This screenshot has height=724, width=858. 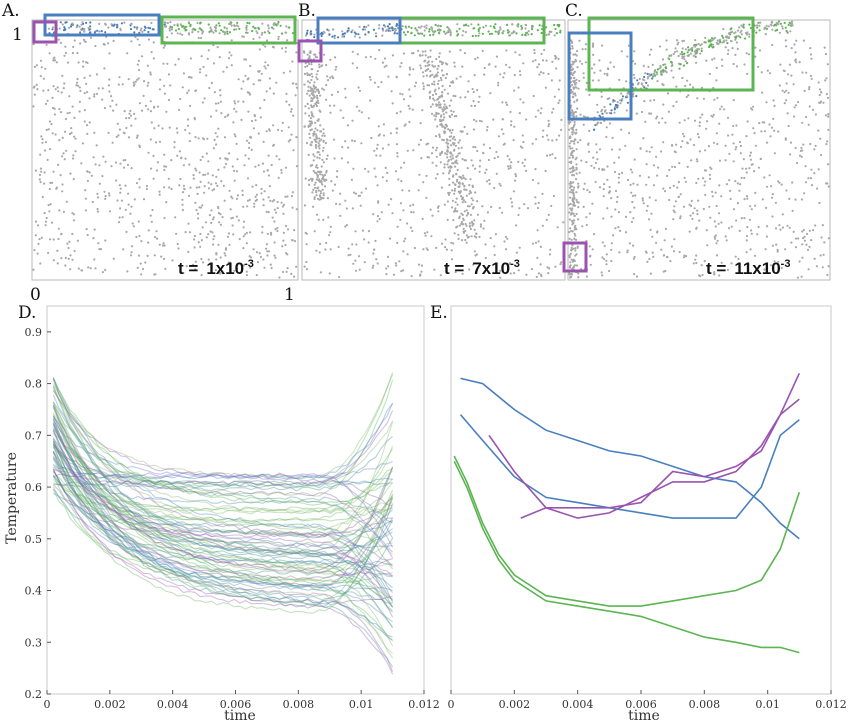 I want to click on green-region-box, so click(x=228, y=30).